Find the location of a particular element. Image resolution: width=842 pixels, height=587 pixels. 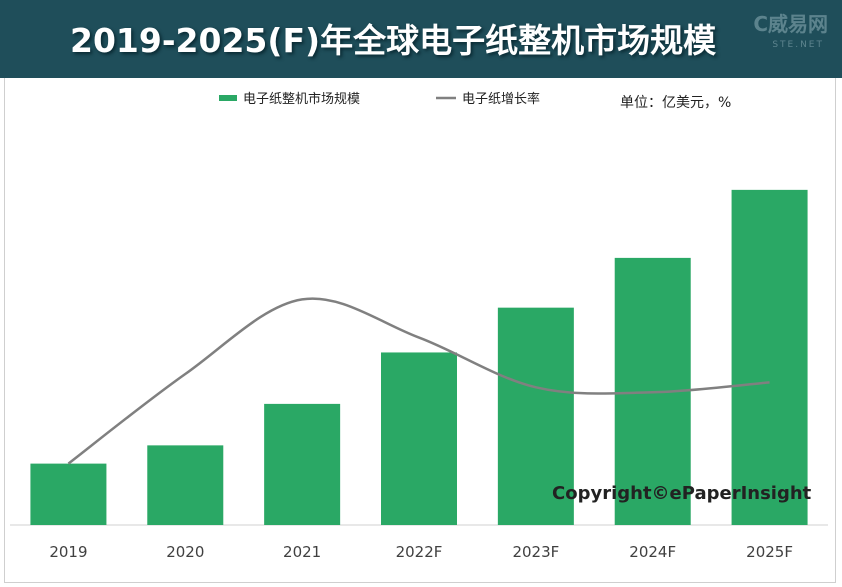

x-tick-2021: 2021 is located at coordinates (302, 552).